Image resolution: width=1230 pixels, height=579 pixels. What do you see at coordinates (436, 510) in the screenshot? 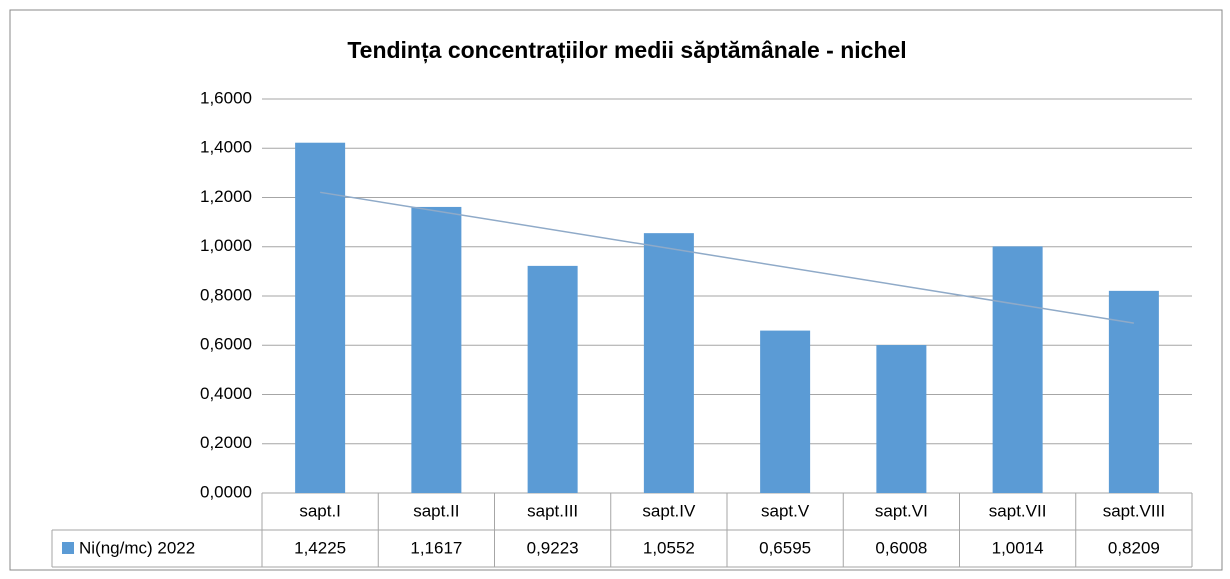
I see `x-tick-label: sapt.II` at bounding box center [436, 510].